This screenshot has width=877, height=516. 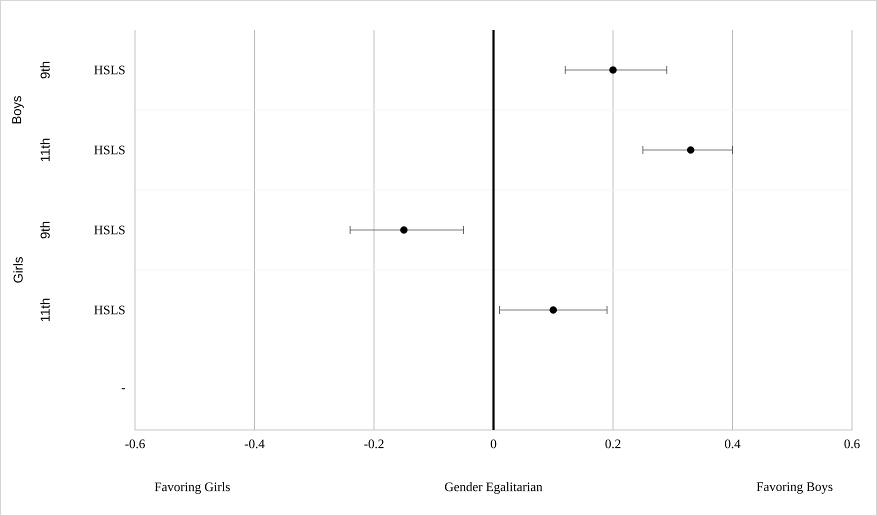 I want to click on x-tick-label: 0.6, so click(x=852, y=444).